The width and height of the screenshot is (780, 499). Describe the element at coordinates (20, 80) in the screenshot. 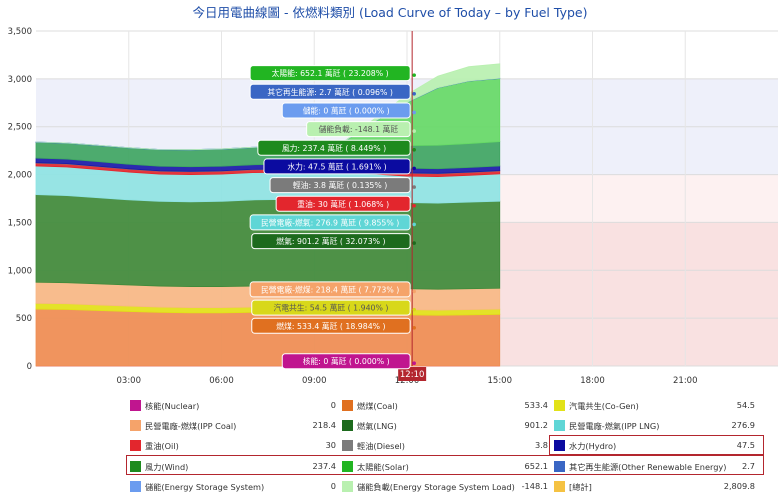

I see `y-tick-label: 3,000` at that location.